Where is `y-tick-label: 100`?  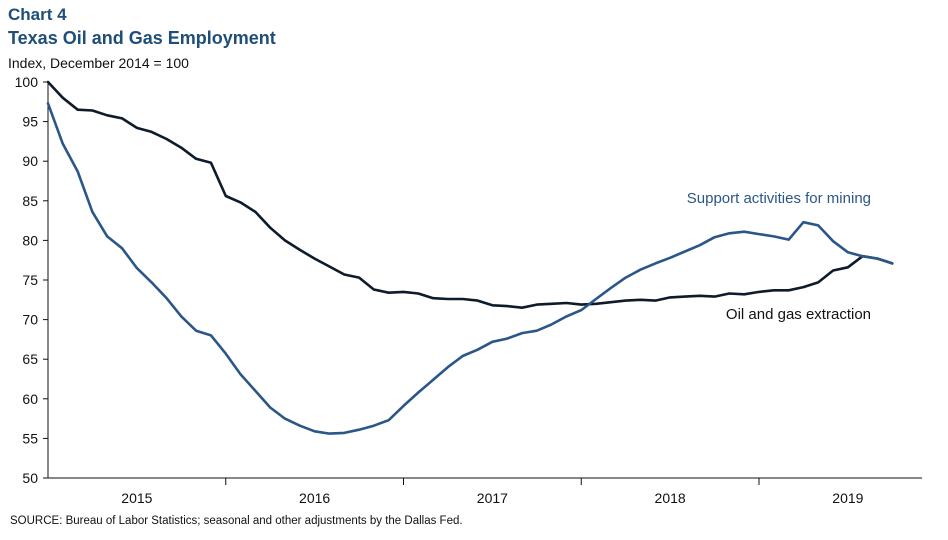 y-tick-label: 100 is located at coordinates (27, 82).